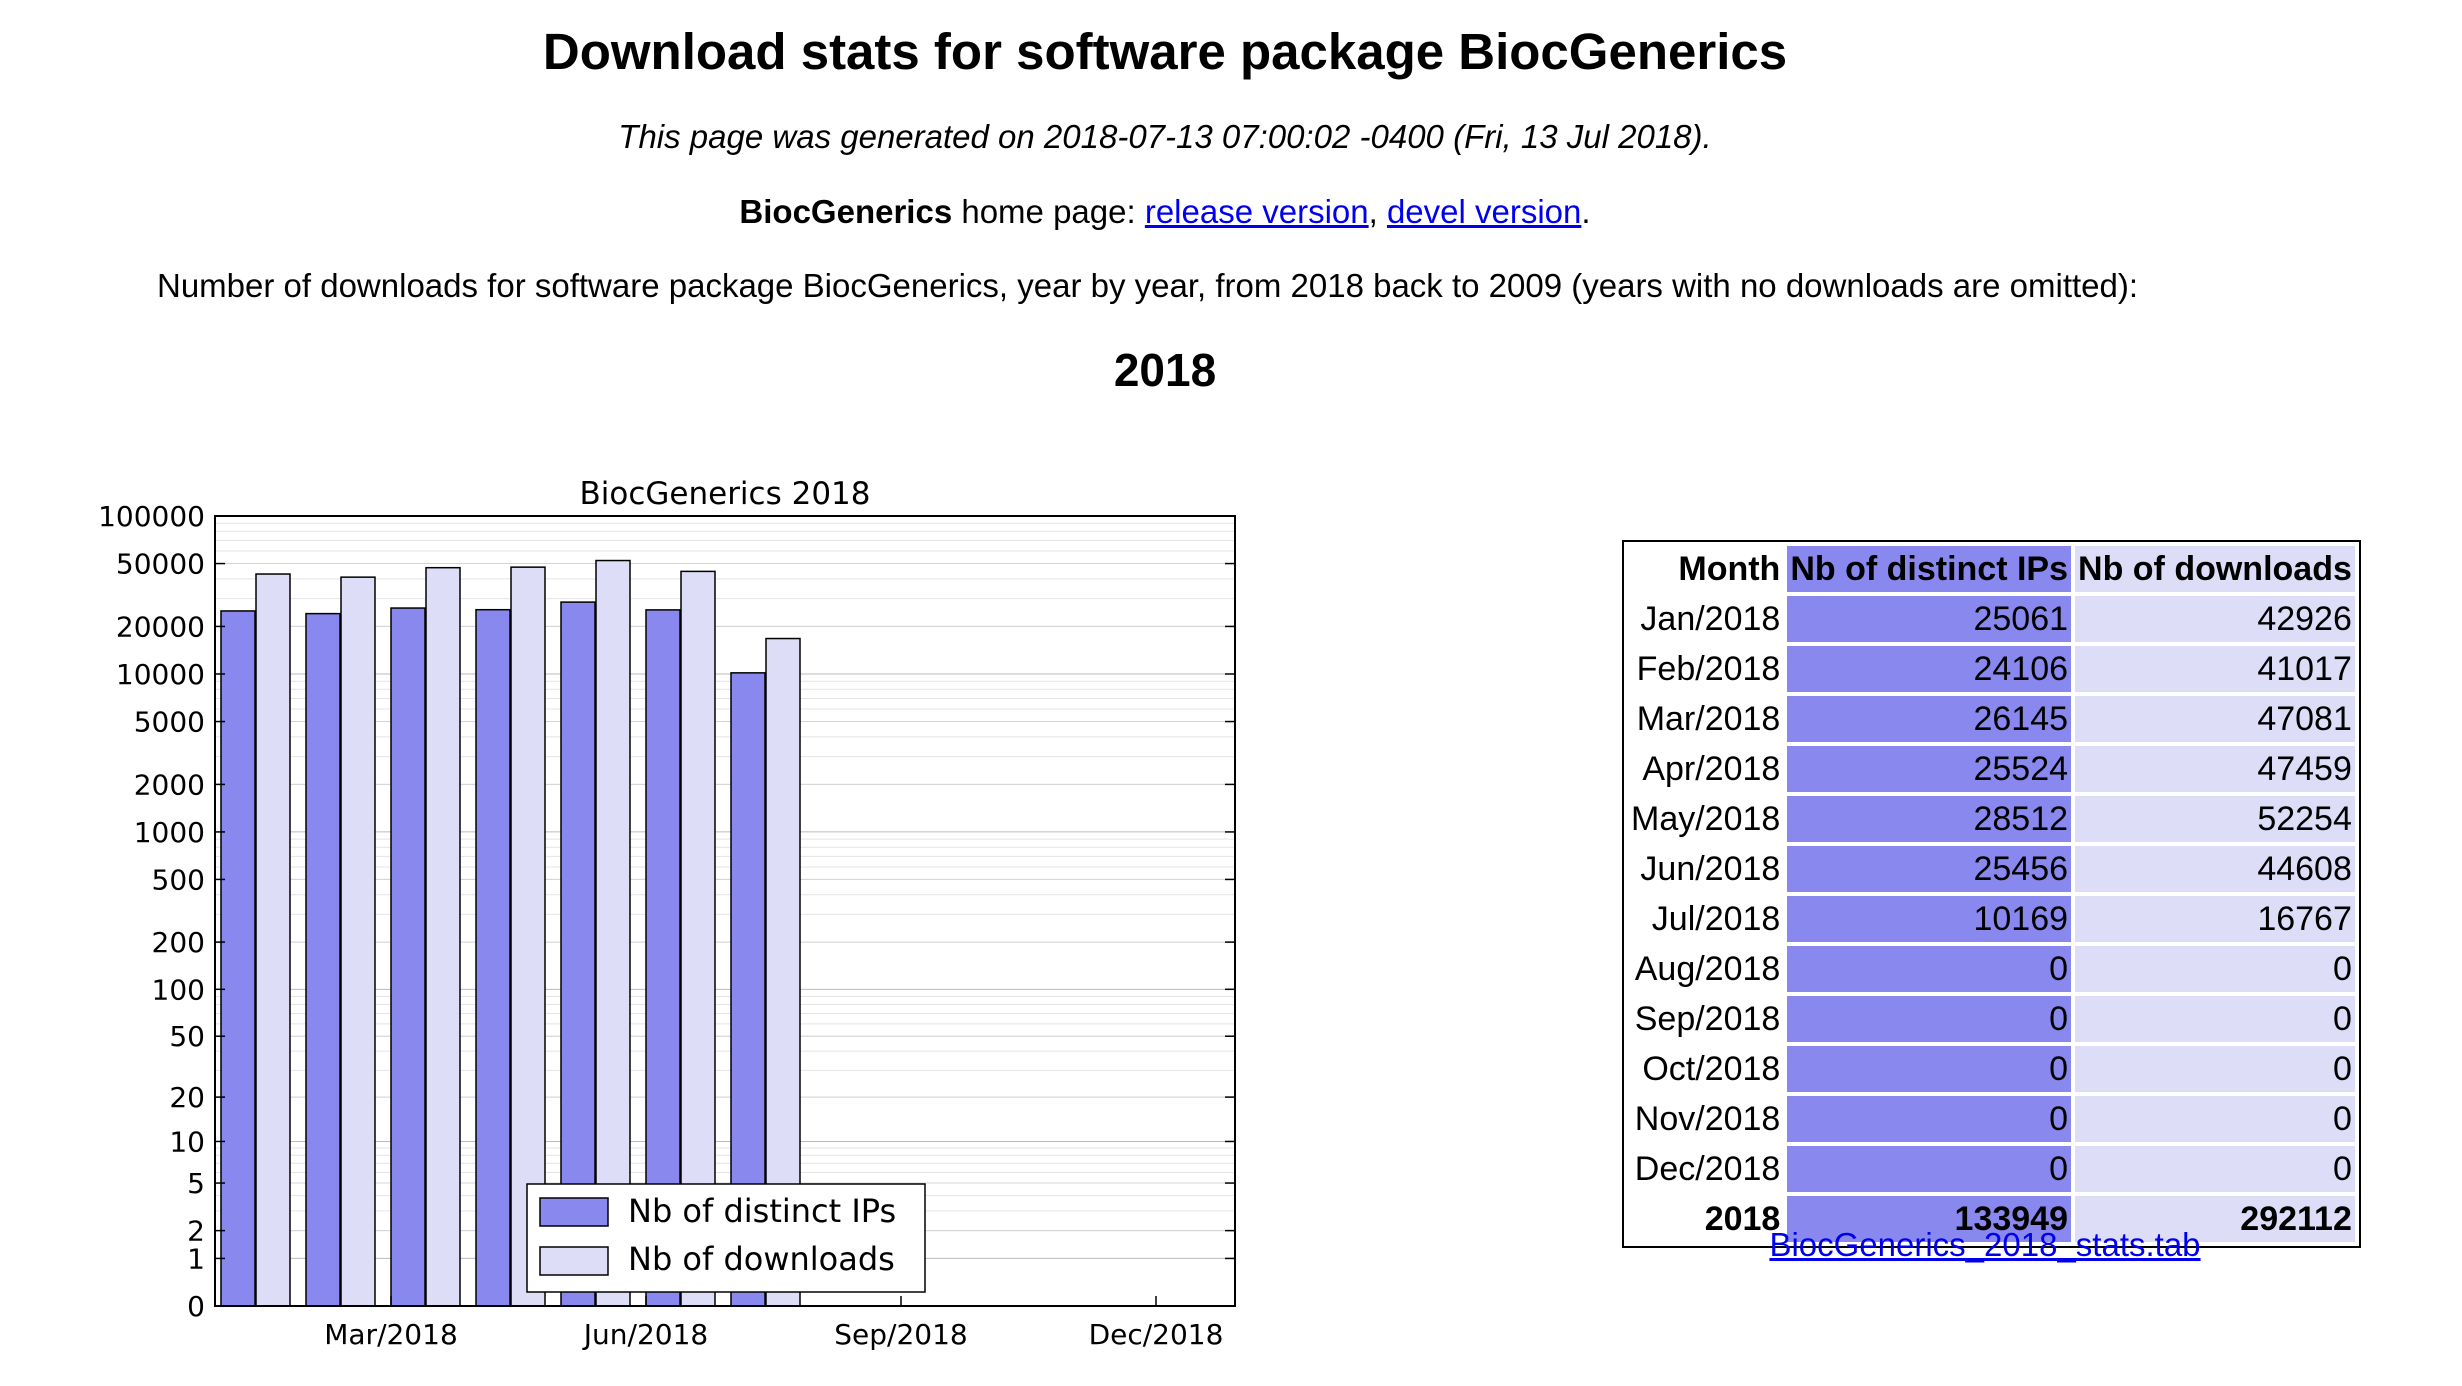 Image resolution: width=2462 pixels, height=1386 pixels. What do you see at coordinates (2215, 619) in the screenshot?
I see `cell-downloads: 42926` at bounding box center [2215, 619].